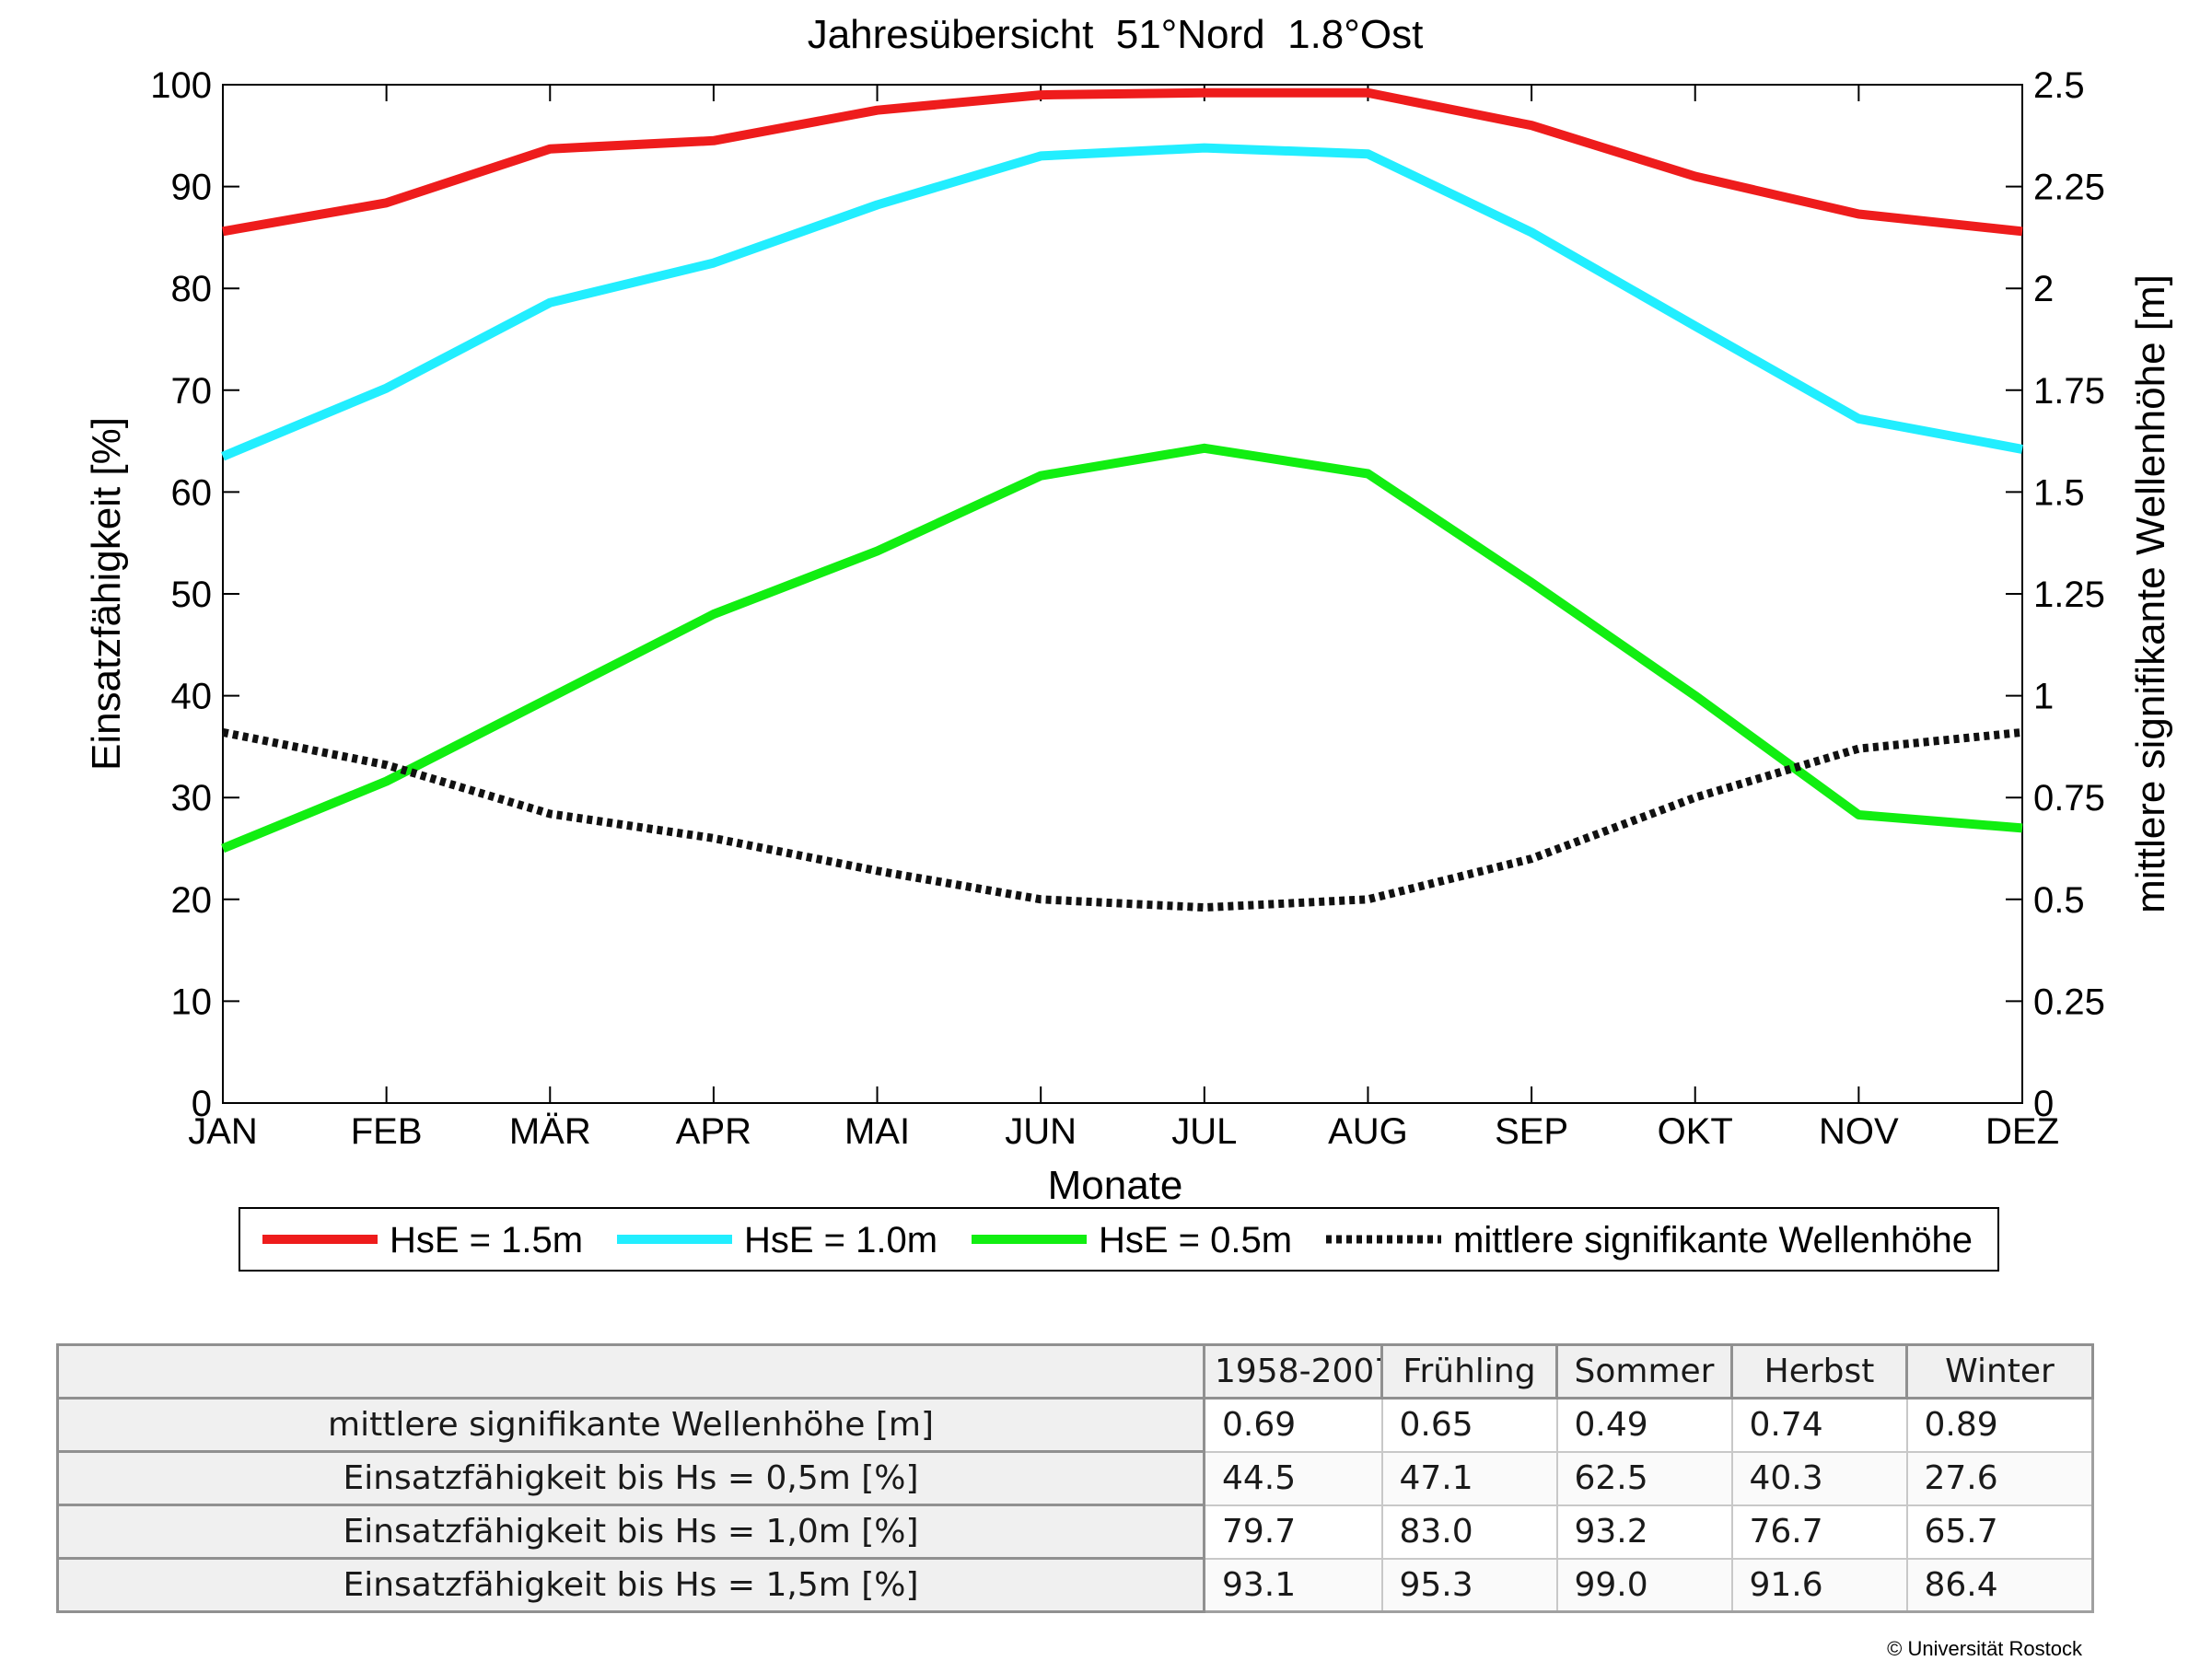 The width and height of the screenshot is (2212, 1661). Describe the element at coordinates (1469, 1372) in the screenshot. I see `table-header-cell: Frühling` at that location.